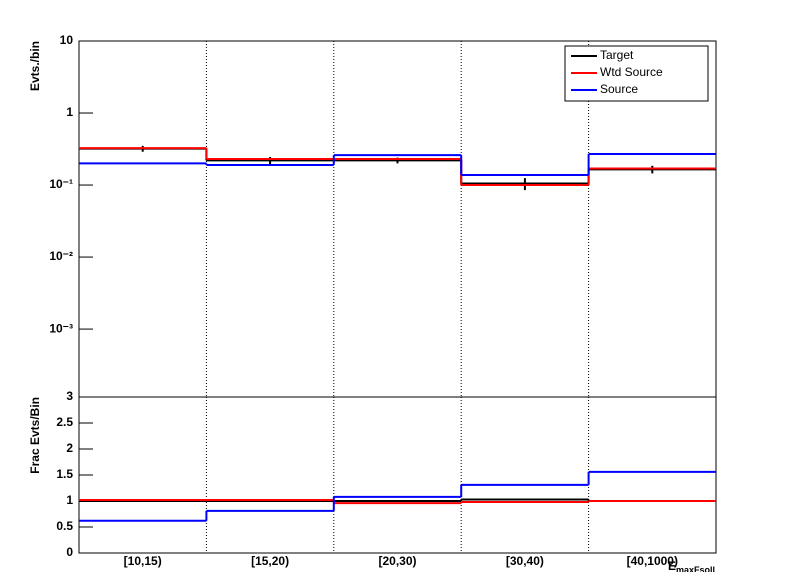 The width and height of the screenshot is (796, 577). I want to click on y-tick-label: 1.5, so click(64, 474).